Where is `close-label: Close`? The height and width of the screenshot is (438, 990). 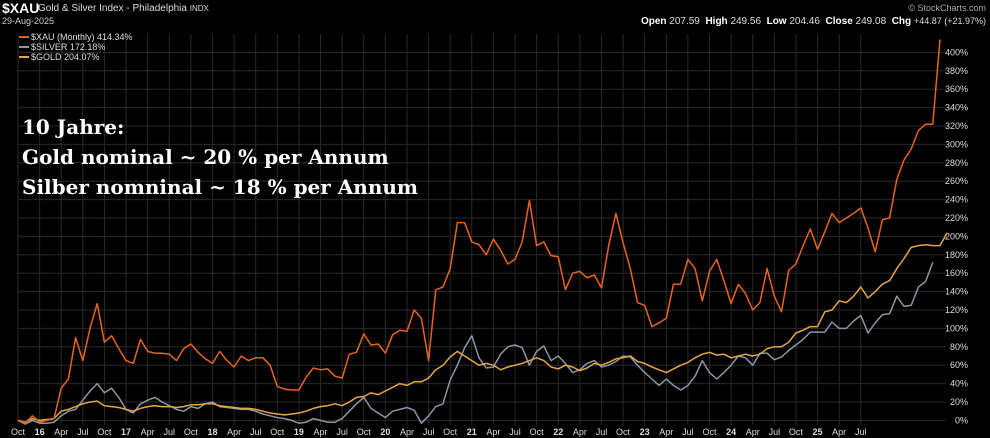 close-label: Close is located at coordinates (839, 21).